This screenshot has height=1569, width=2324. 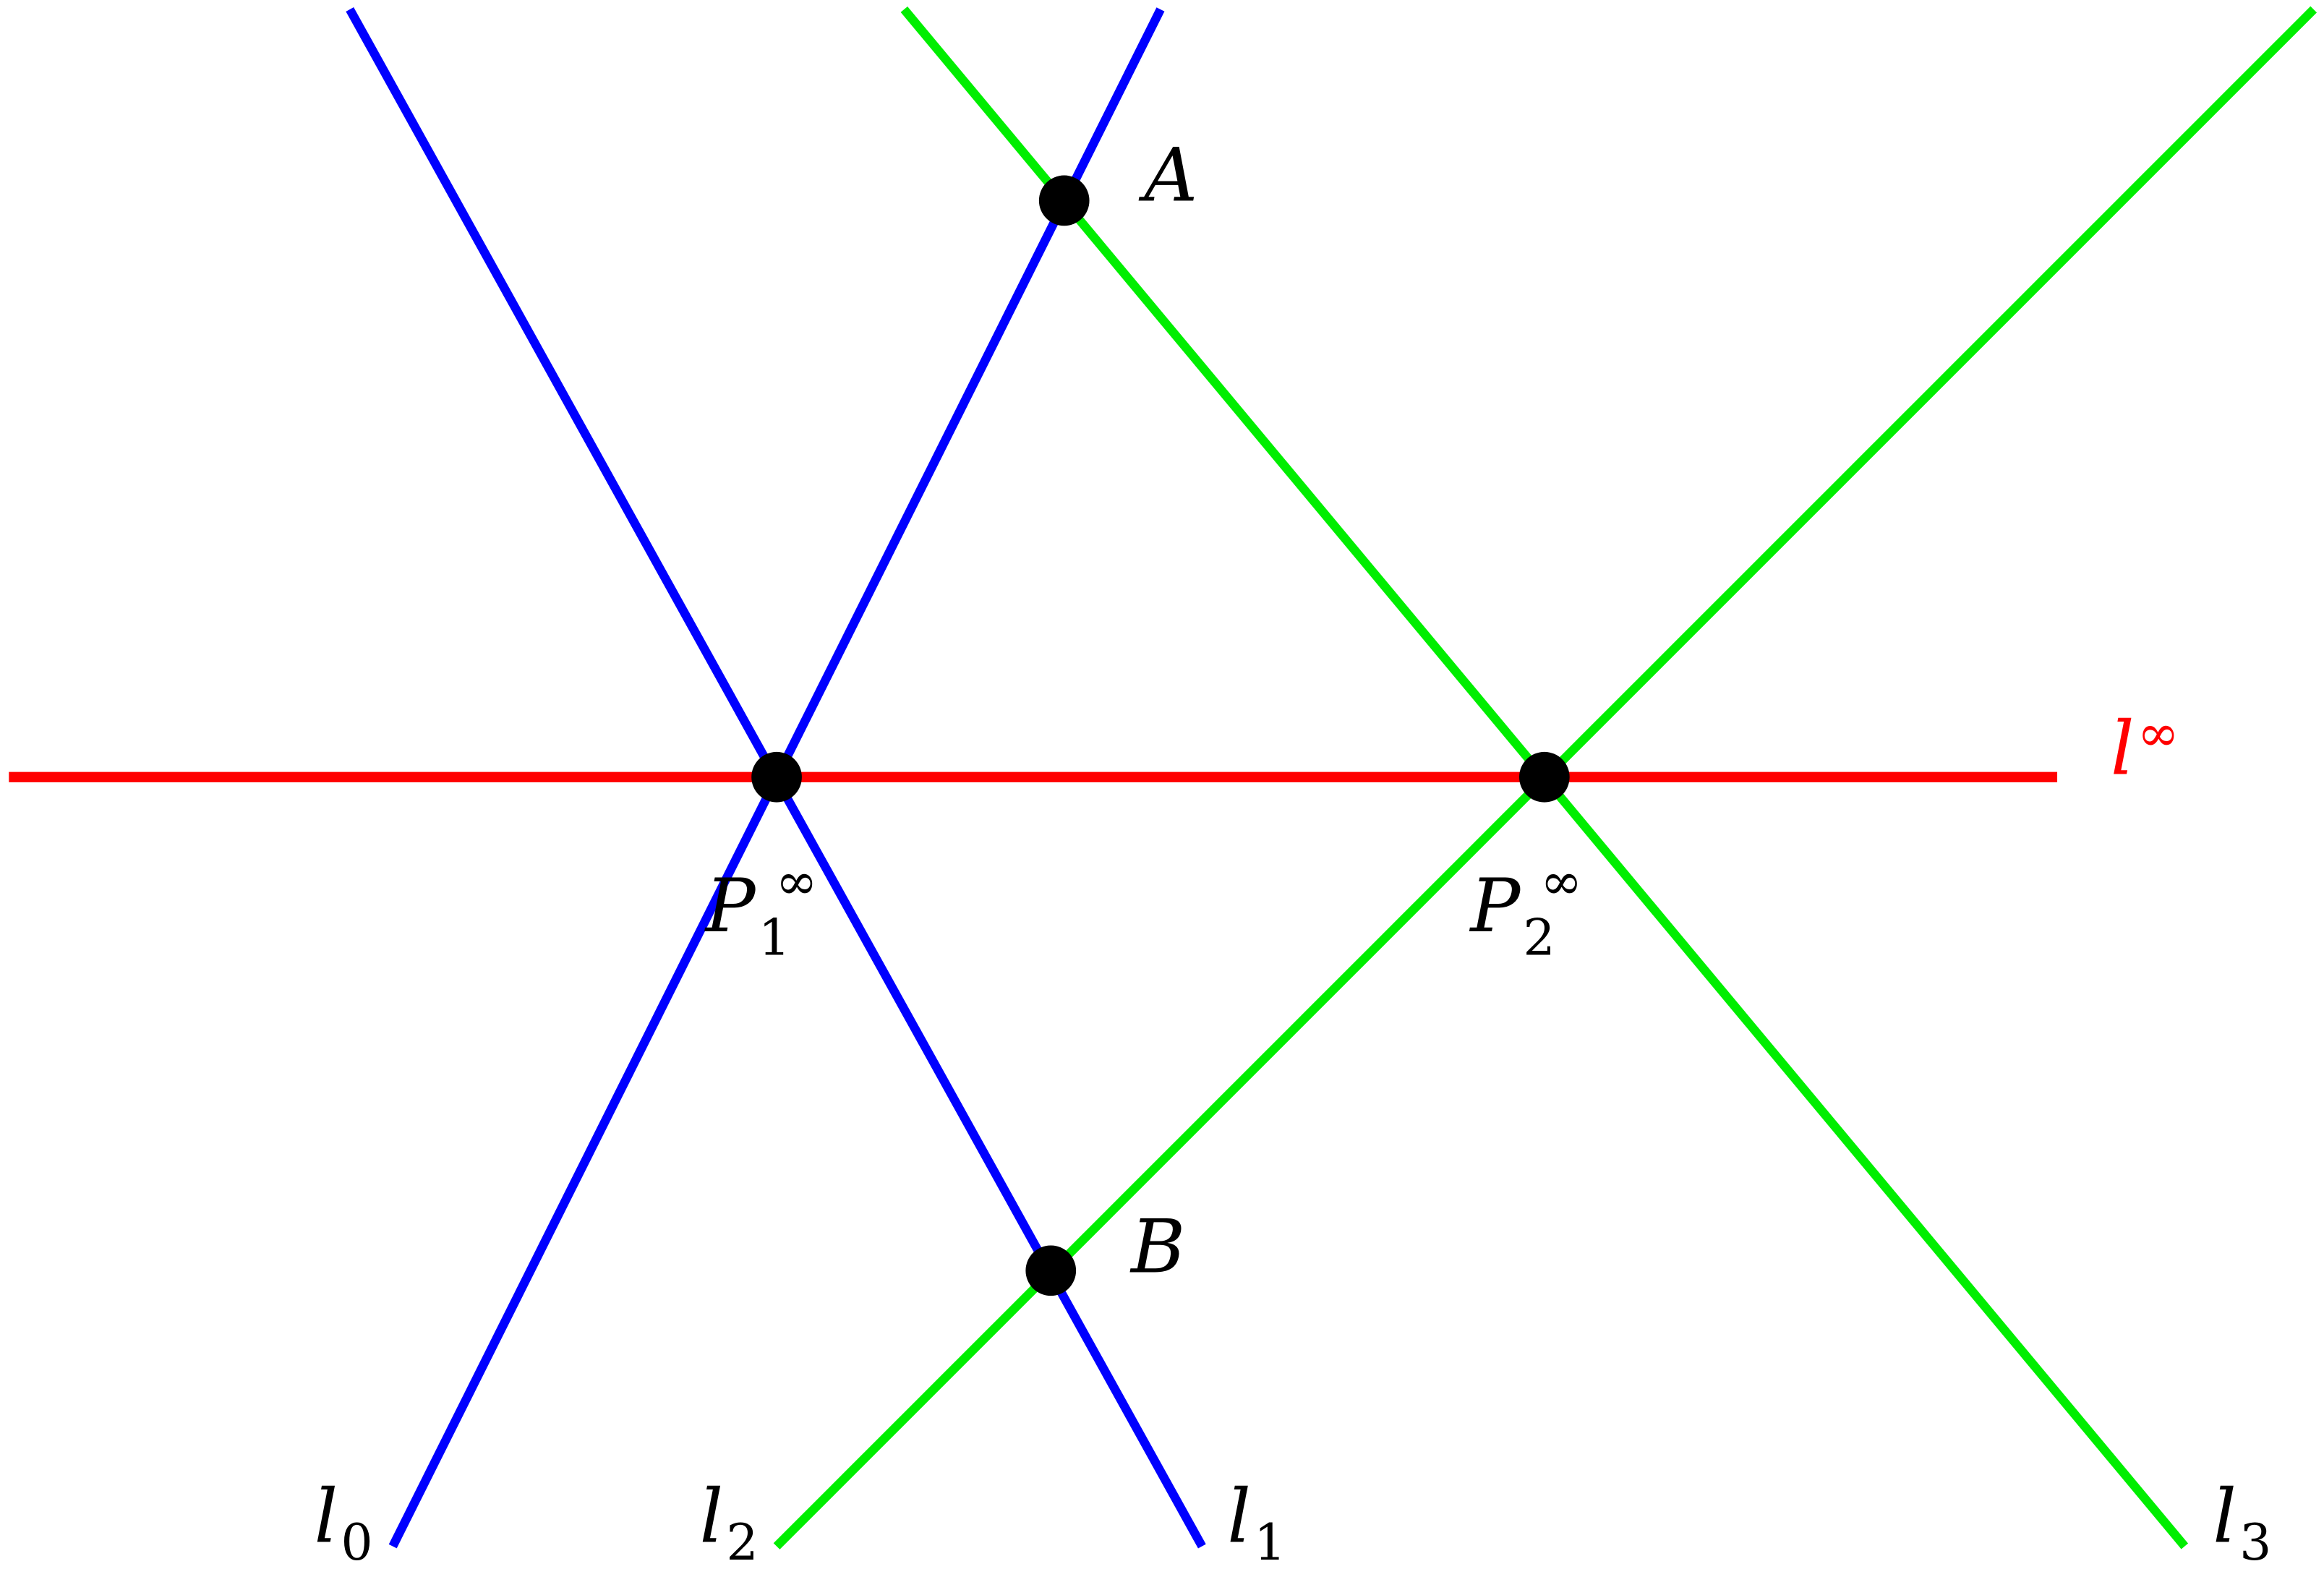 What do you see at coordinates (776, 777) in the screenshot?
I see `point-P1-infinity` at bounding box center [776, 777].